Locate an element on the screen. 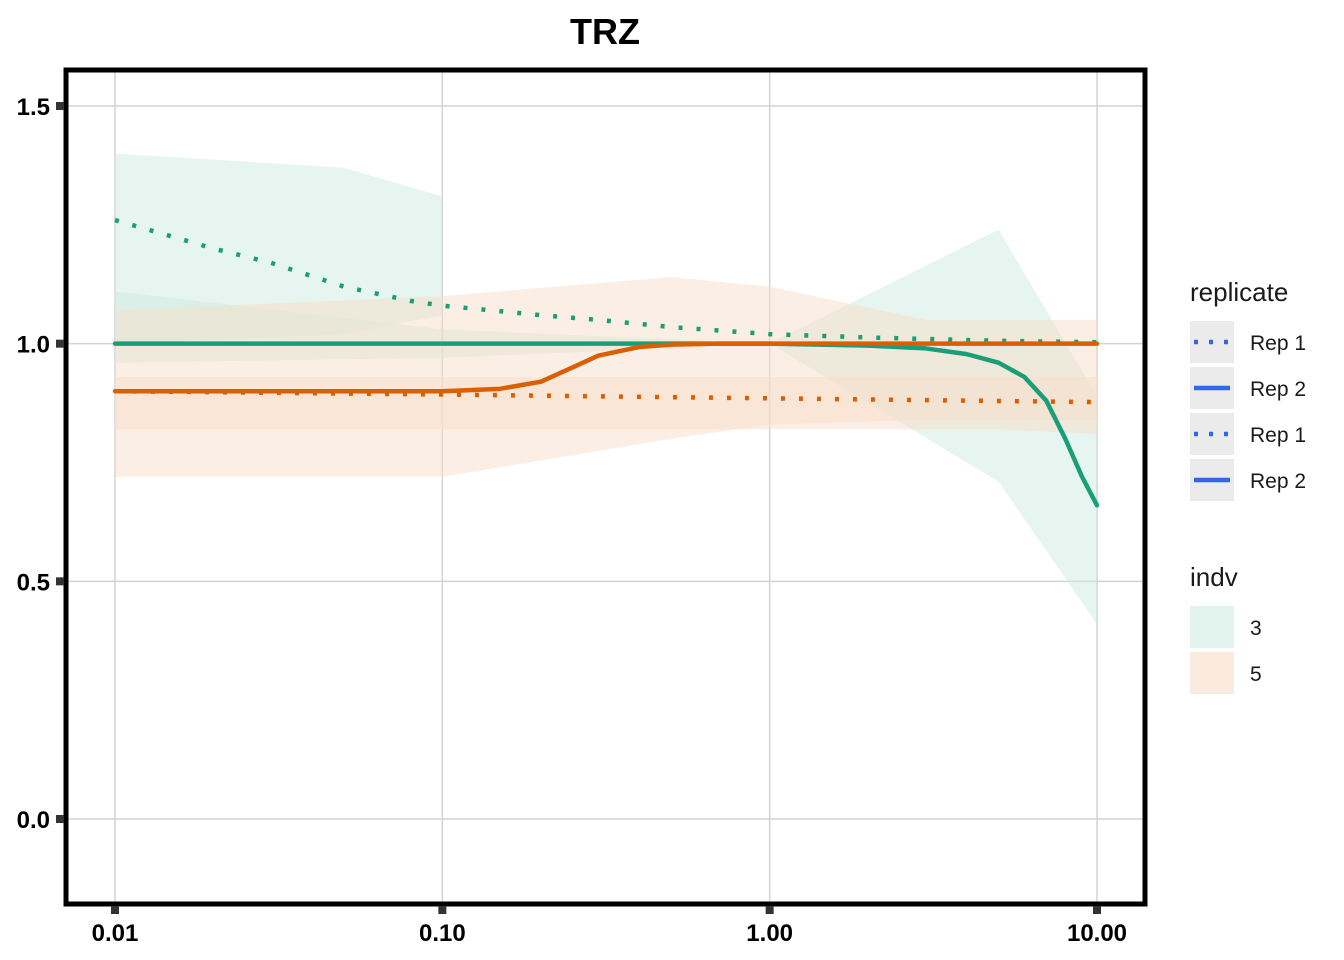 The width and height of the screenshot is (1344, 960). legend-label: 3 is located at coordinates (1256, 628).